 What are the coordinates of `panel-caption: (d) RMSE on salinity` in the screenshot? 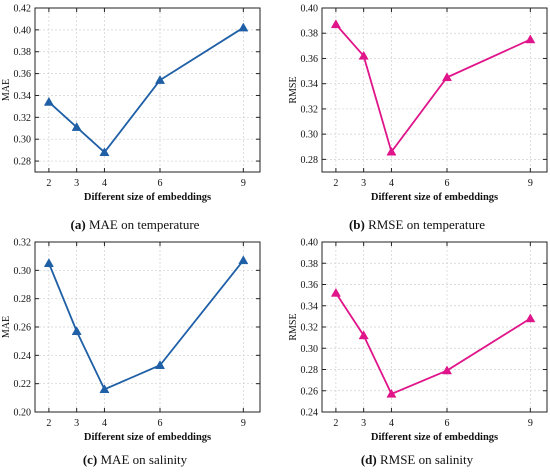 It's located at (416, 460).